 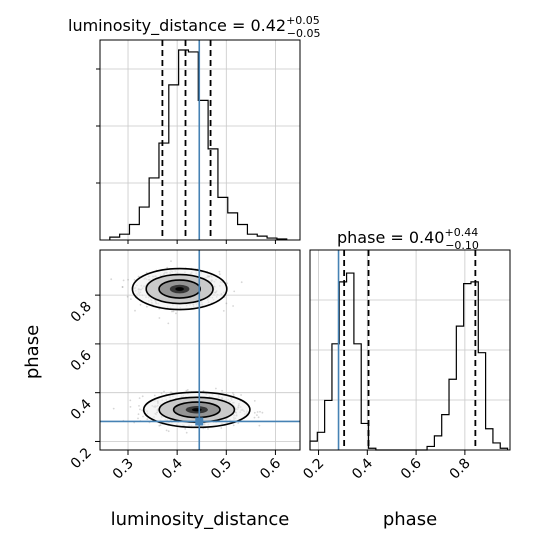 I want to click on truth-marker, so click(x=199, y=421).